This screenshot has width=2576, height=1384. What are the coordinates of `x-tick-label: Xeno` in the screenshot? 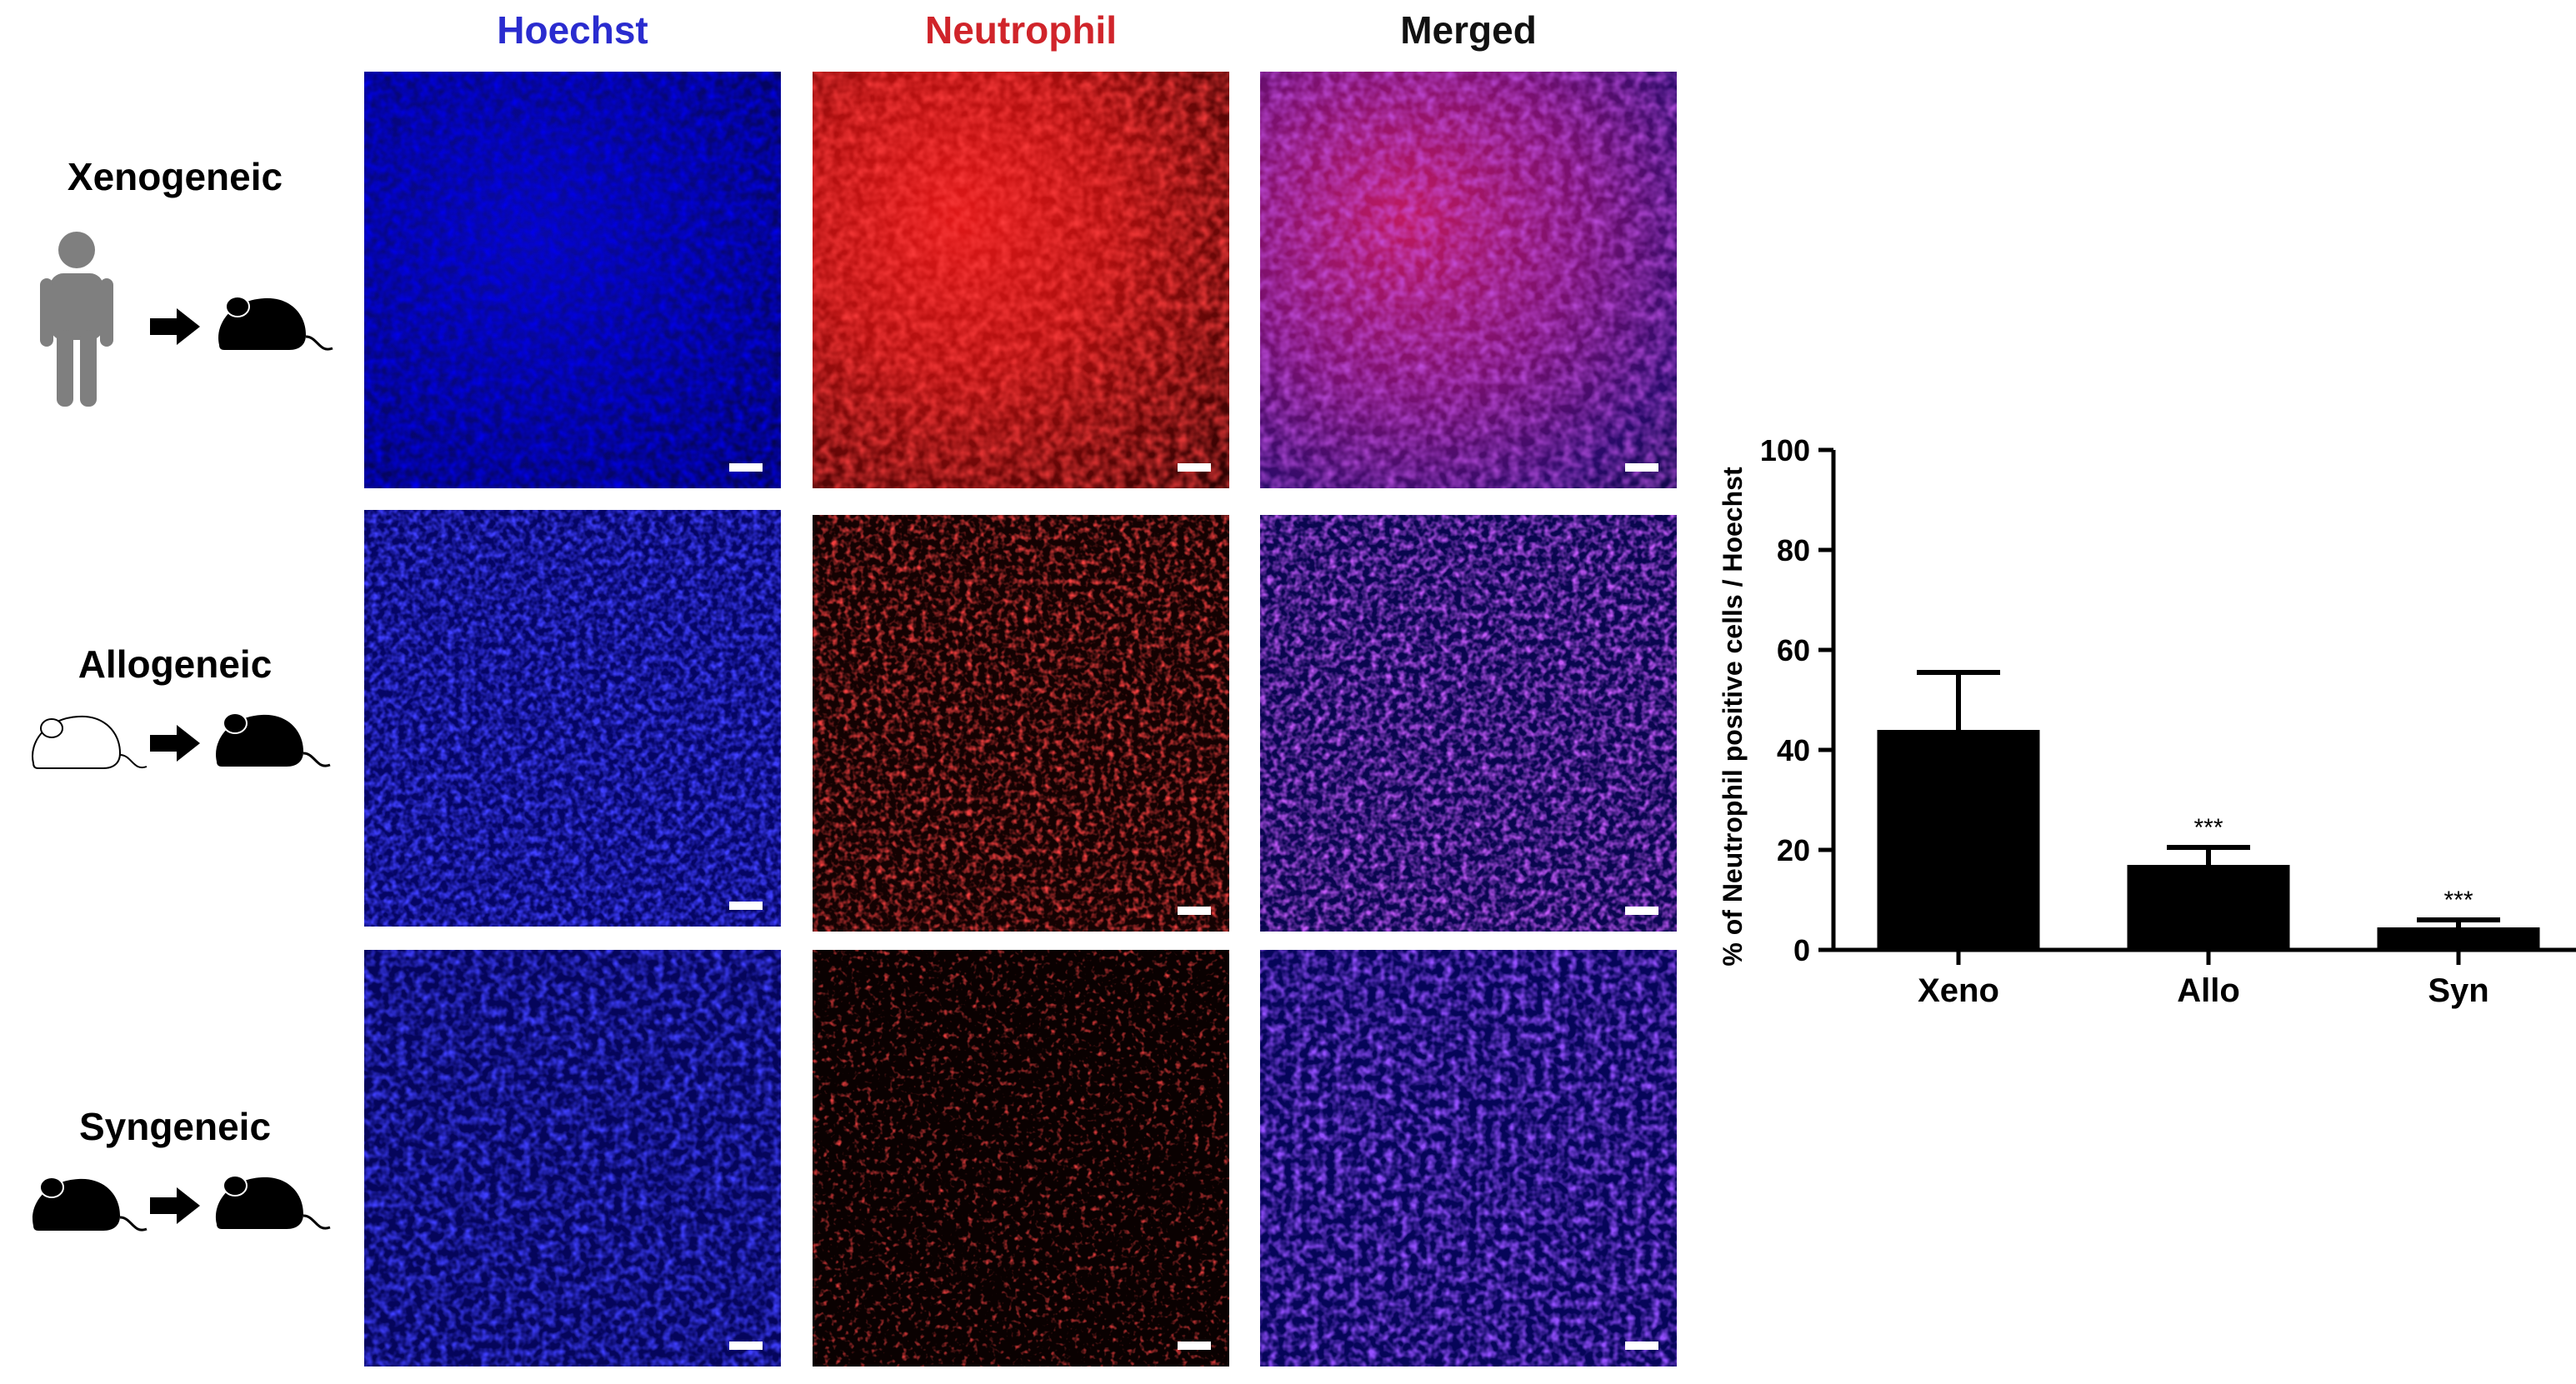 It's located at (1958, 990).